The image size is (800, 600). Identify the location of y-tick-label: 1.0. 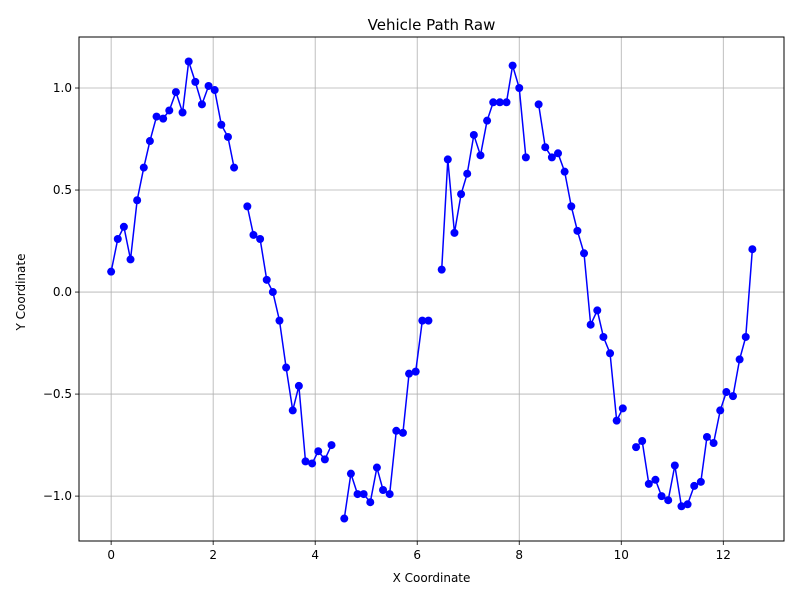
(62, 88).